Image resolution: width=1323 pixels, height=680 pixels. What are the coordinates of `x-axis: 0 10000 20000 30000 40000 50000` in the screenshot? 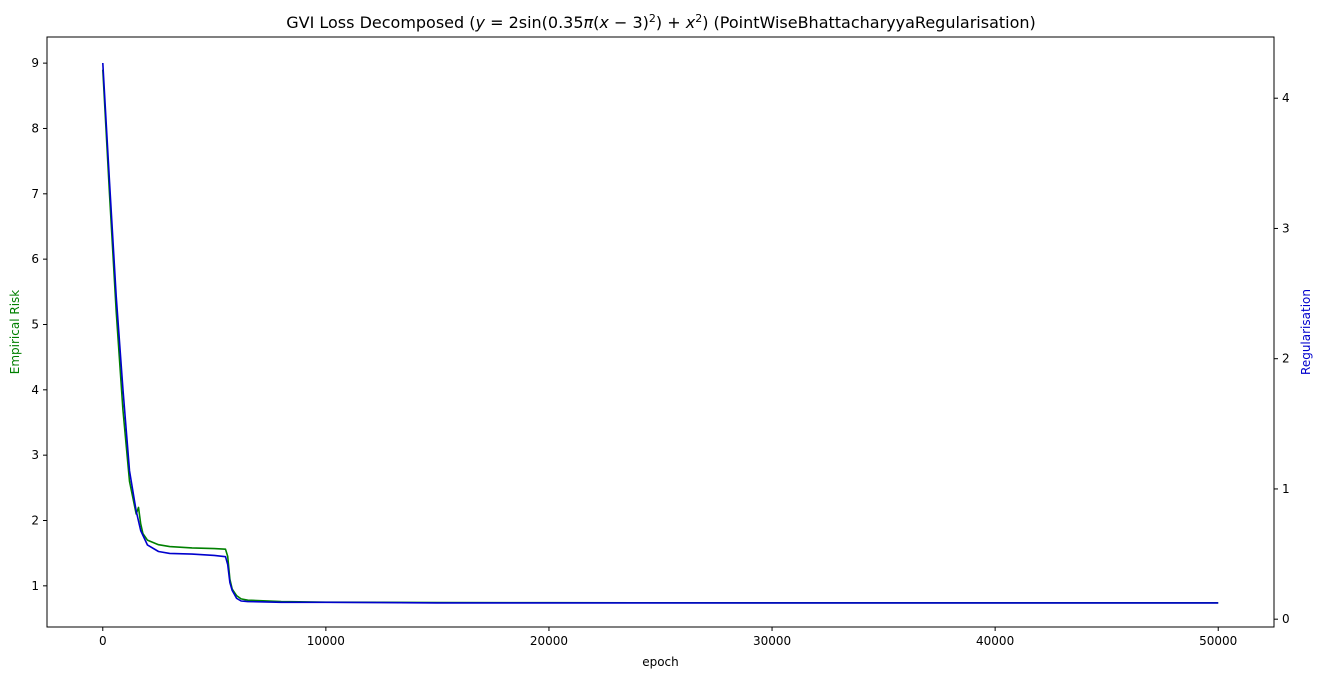 It's located at (668, 637).